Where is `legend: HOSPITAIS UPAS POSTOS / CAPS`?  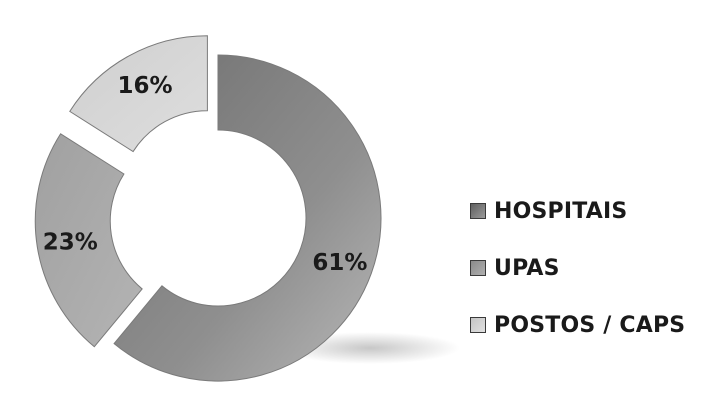 legend: HOSPITAIS UPAS POSTOS / CAPS is located at coordinates (577, 281).